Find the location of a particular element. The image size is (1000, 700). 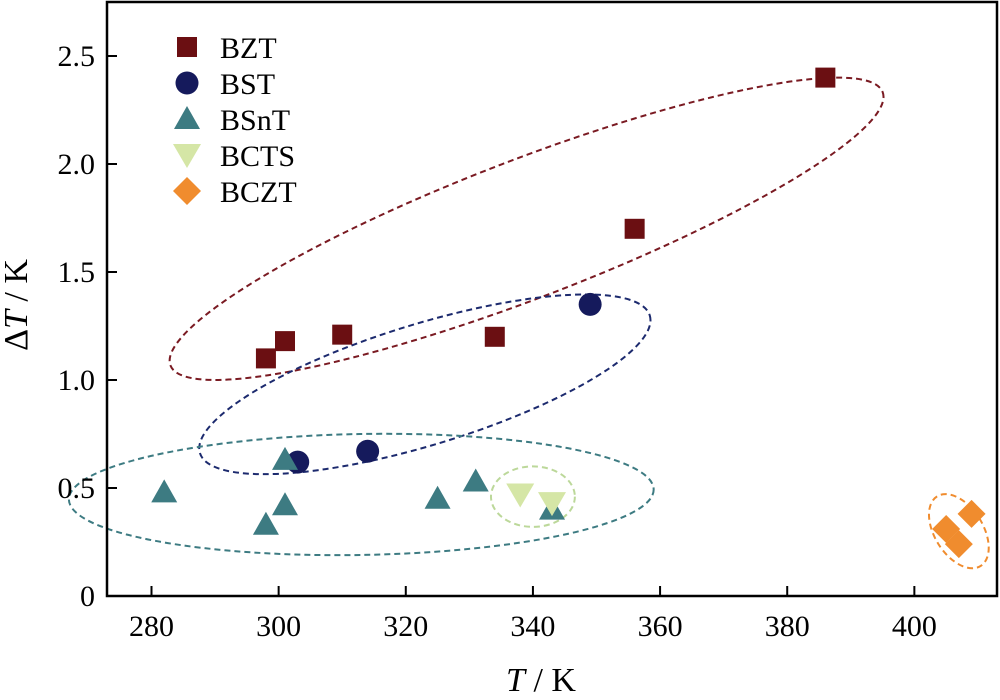

y-tick-label: 2.0 is located at coordinates (77, 164).